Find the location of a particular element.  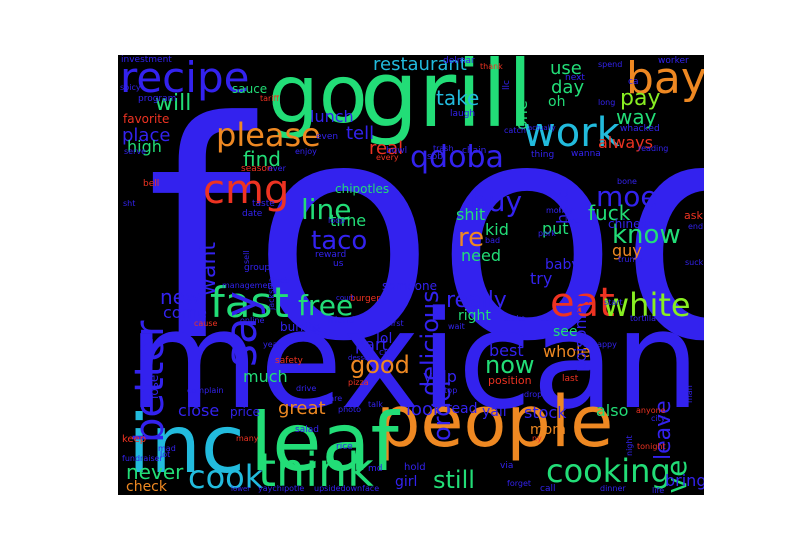

word-good: good is located at coordinates (380, 365).